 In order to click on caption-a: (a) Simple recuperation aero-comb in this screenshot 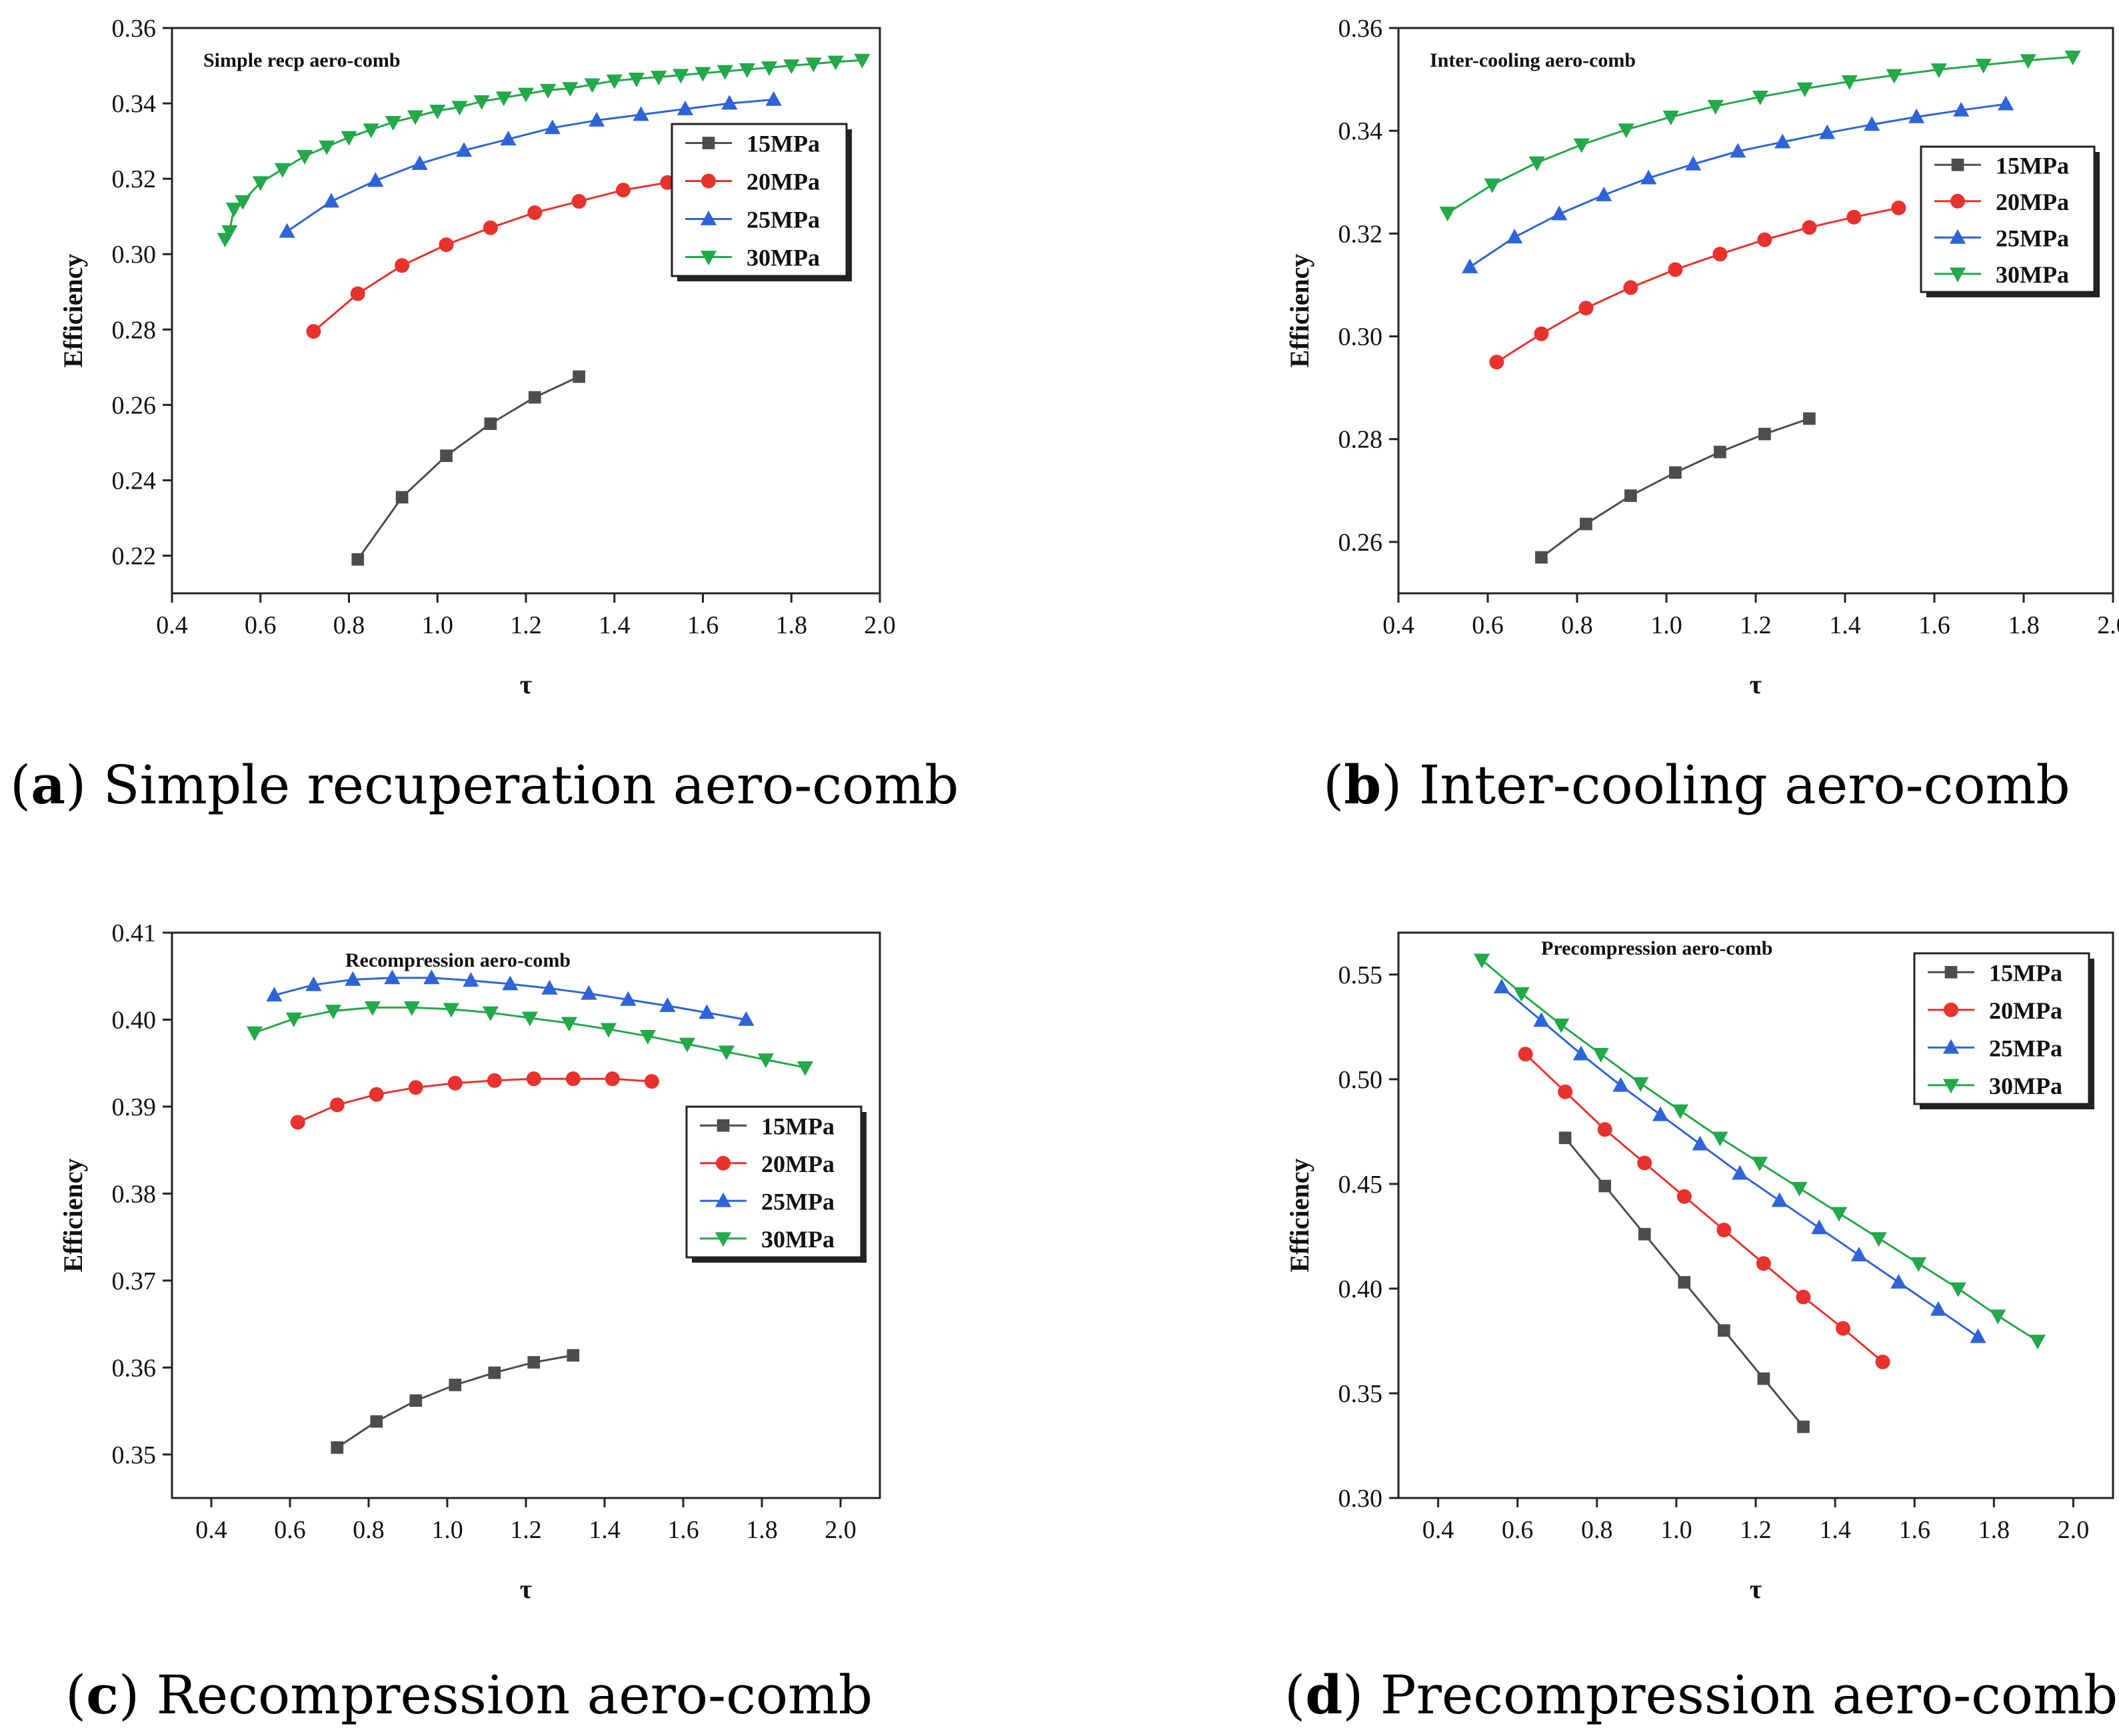, I will do `click(484, 784)`.